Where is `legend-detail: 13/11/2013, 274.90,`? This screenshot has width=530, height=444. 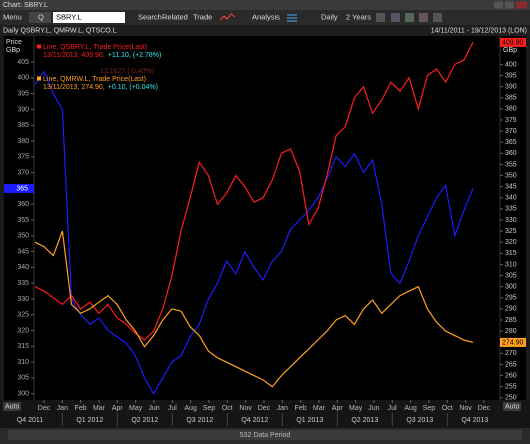
legend-detail: 13/11/2013, 274.90, is located at coordinates (74, 87).